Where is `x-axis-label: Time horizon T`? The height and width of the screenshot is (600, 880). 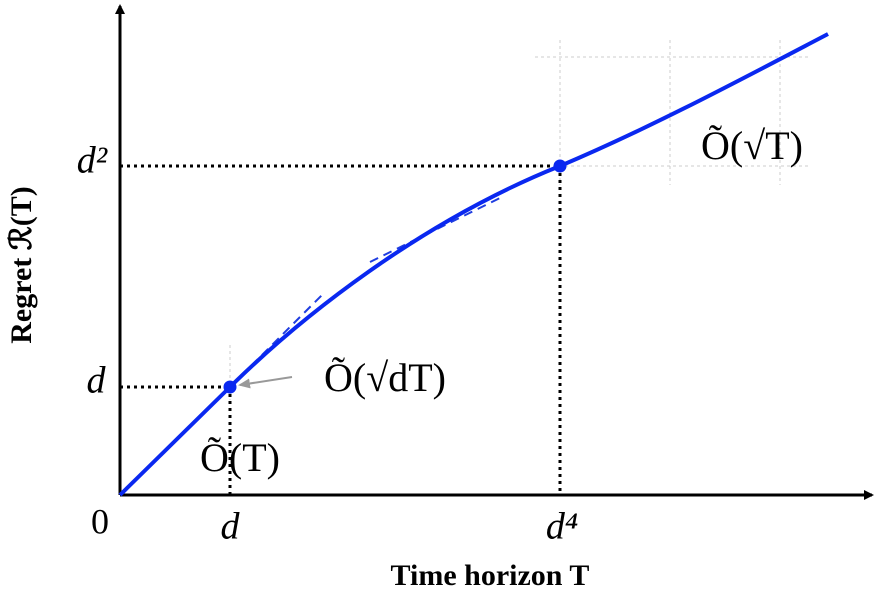
x-axis-label: Time horizon T is located at coordinates (490, 575).